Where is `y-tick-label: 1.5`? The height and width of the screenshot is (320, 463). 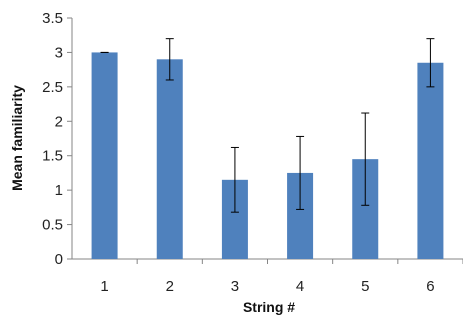 y-tick-label: 1.5 is located at coordinates (52, 156).